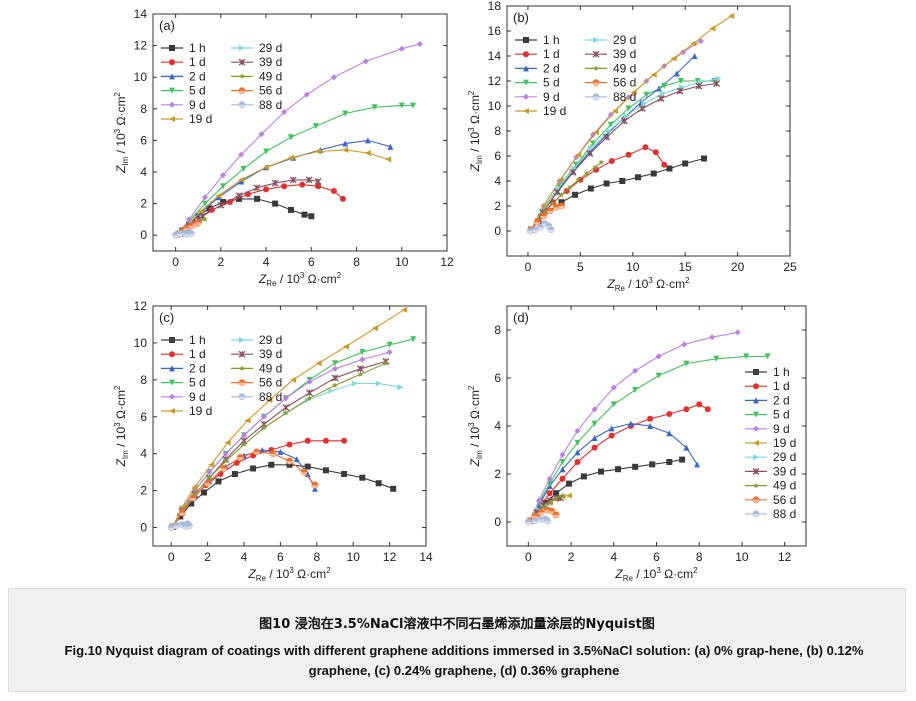 The width and height of the screenshot is (916, 701). Describe the element at coordinates (785, 557) in the screenshot. I see `x-tick-label: 12` at that location.